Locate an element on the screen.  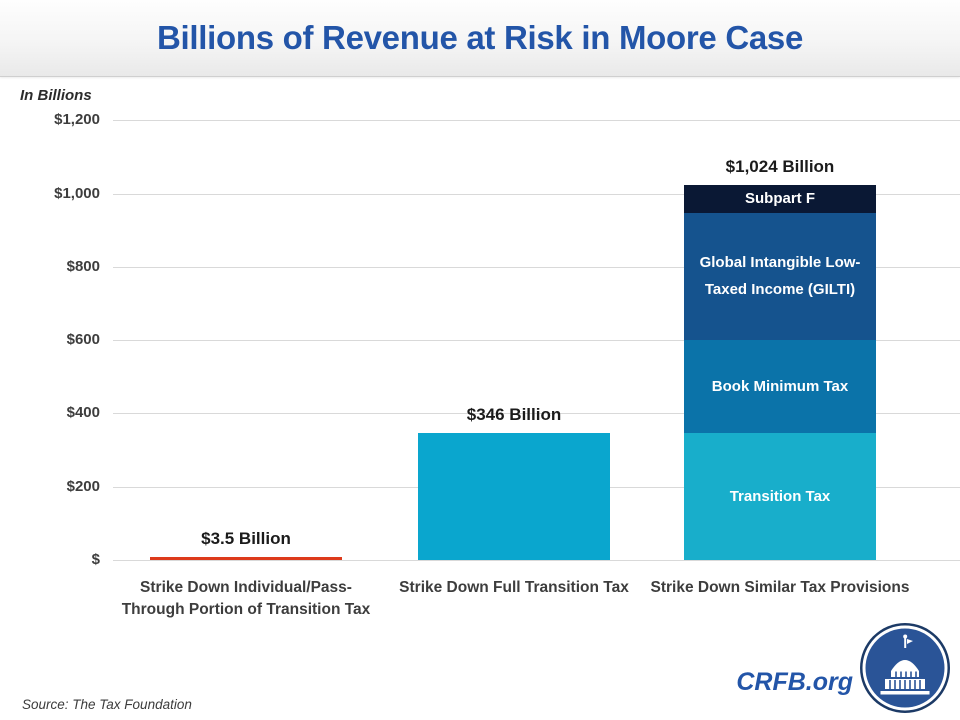
y-axis-tick-label: $200 is located at coordinates (83, 486).